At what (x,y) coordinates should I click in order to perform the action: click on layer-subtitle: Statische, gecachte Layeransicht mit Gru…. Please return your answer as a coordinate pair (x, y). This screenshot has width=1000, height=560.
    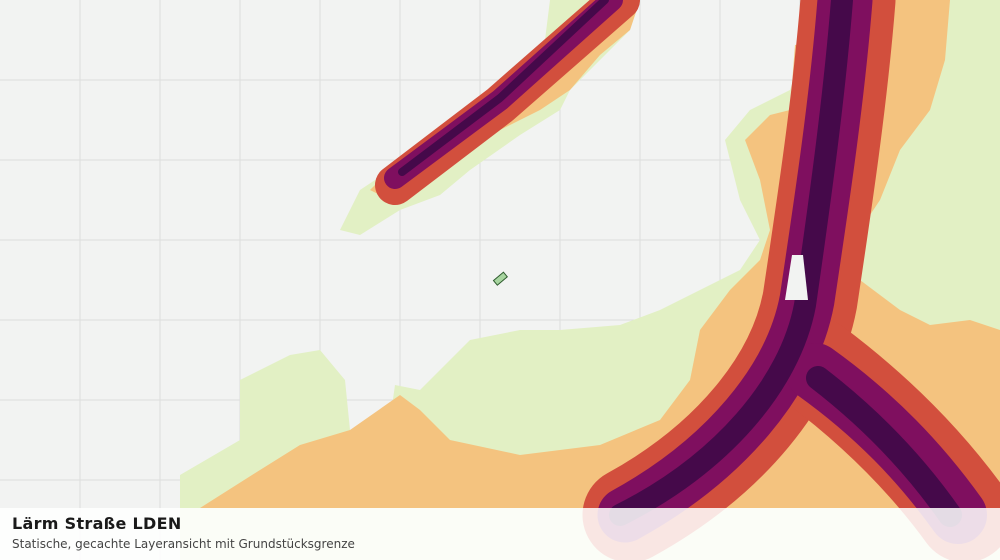
    Looking at the image, I should click on (183, 544).